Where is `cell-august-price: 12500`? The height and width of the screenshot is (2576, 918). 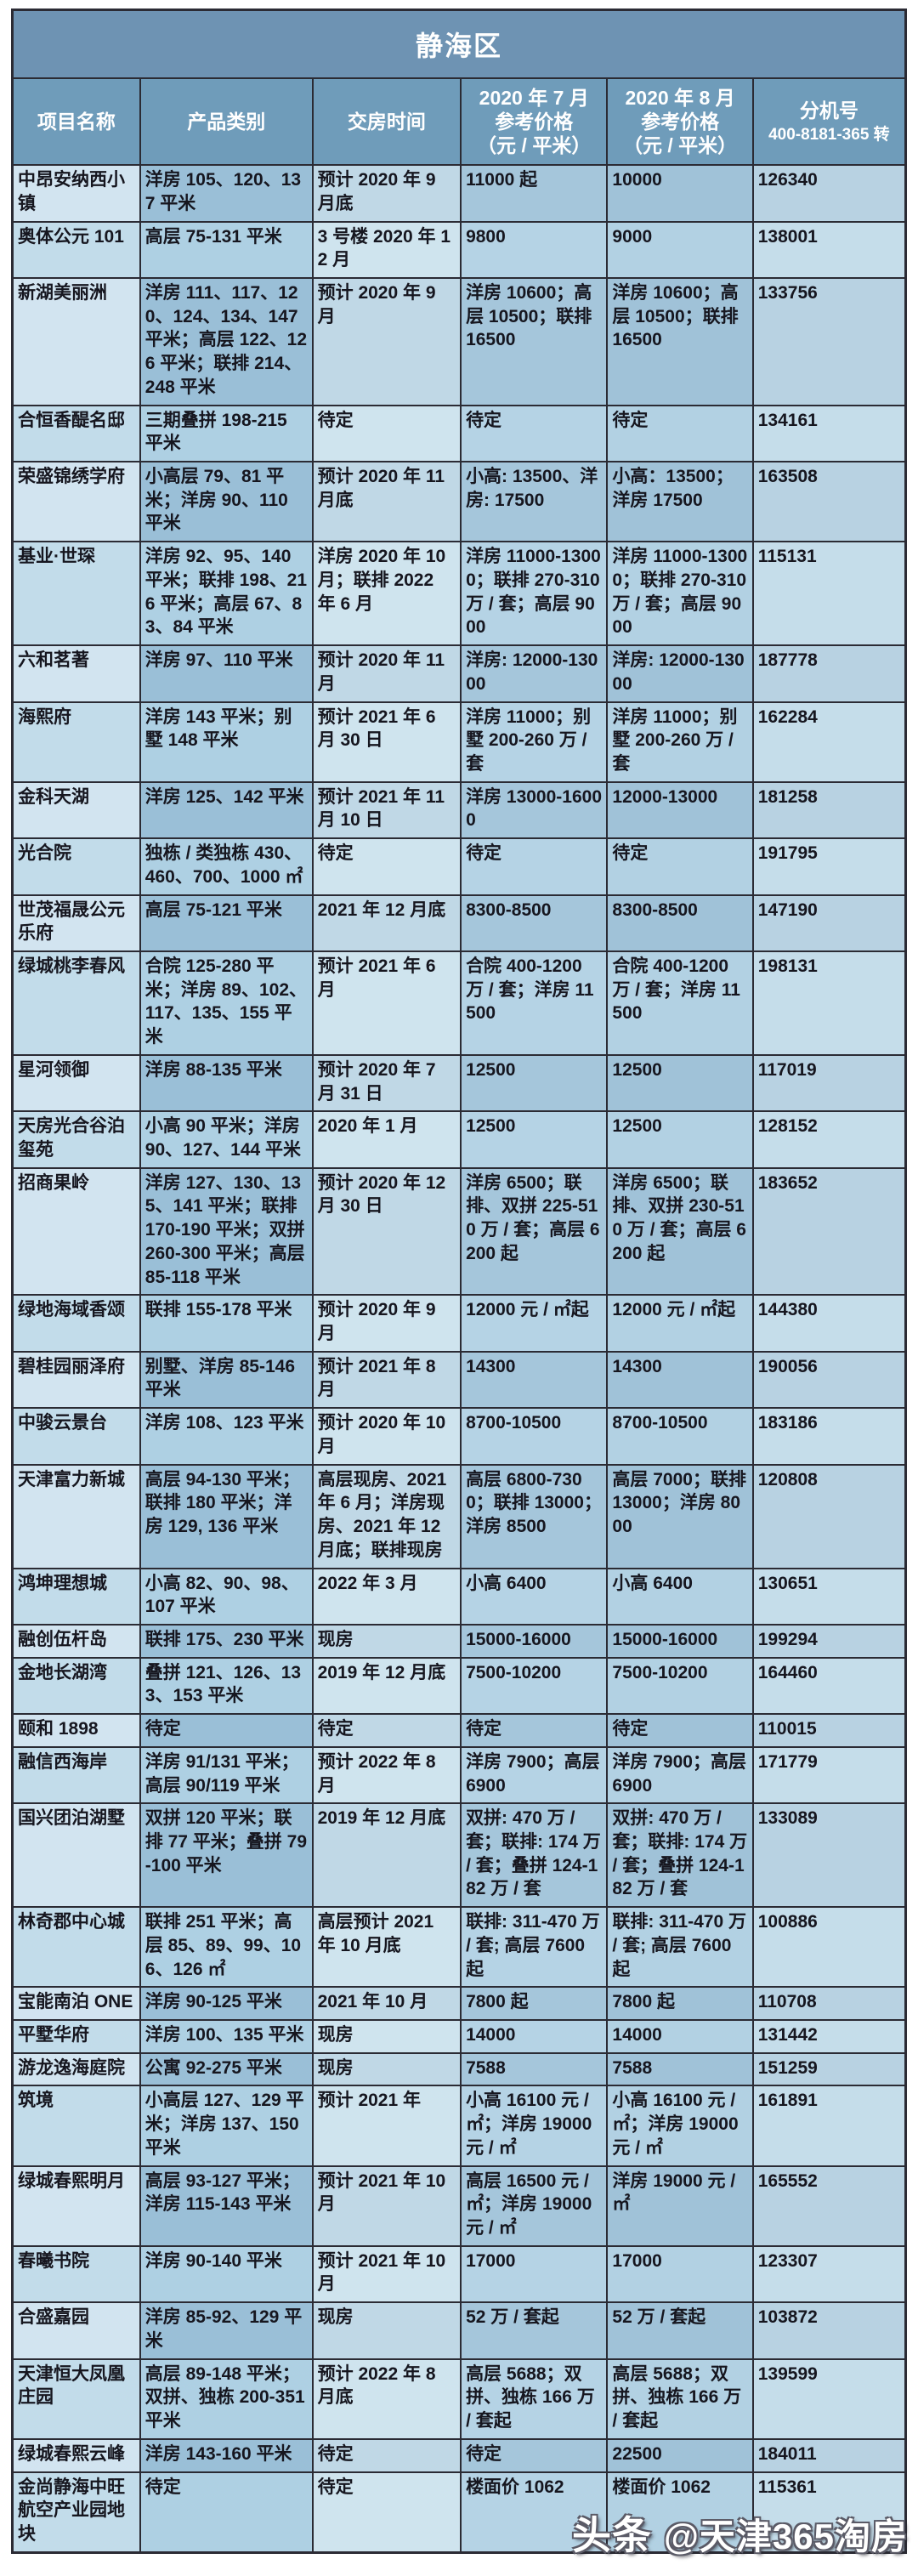 cell-august-price: 12500 is located at coordinates (680, 1083).